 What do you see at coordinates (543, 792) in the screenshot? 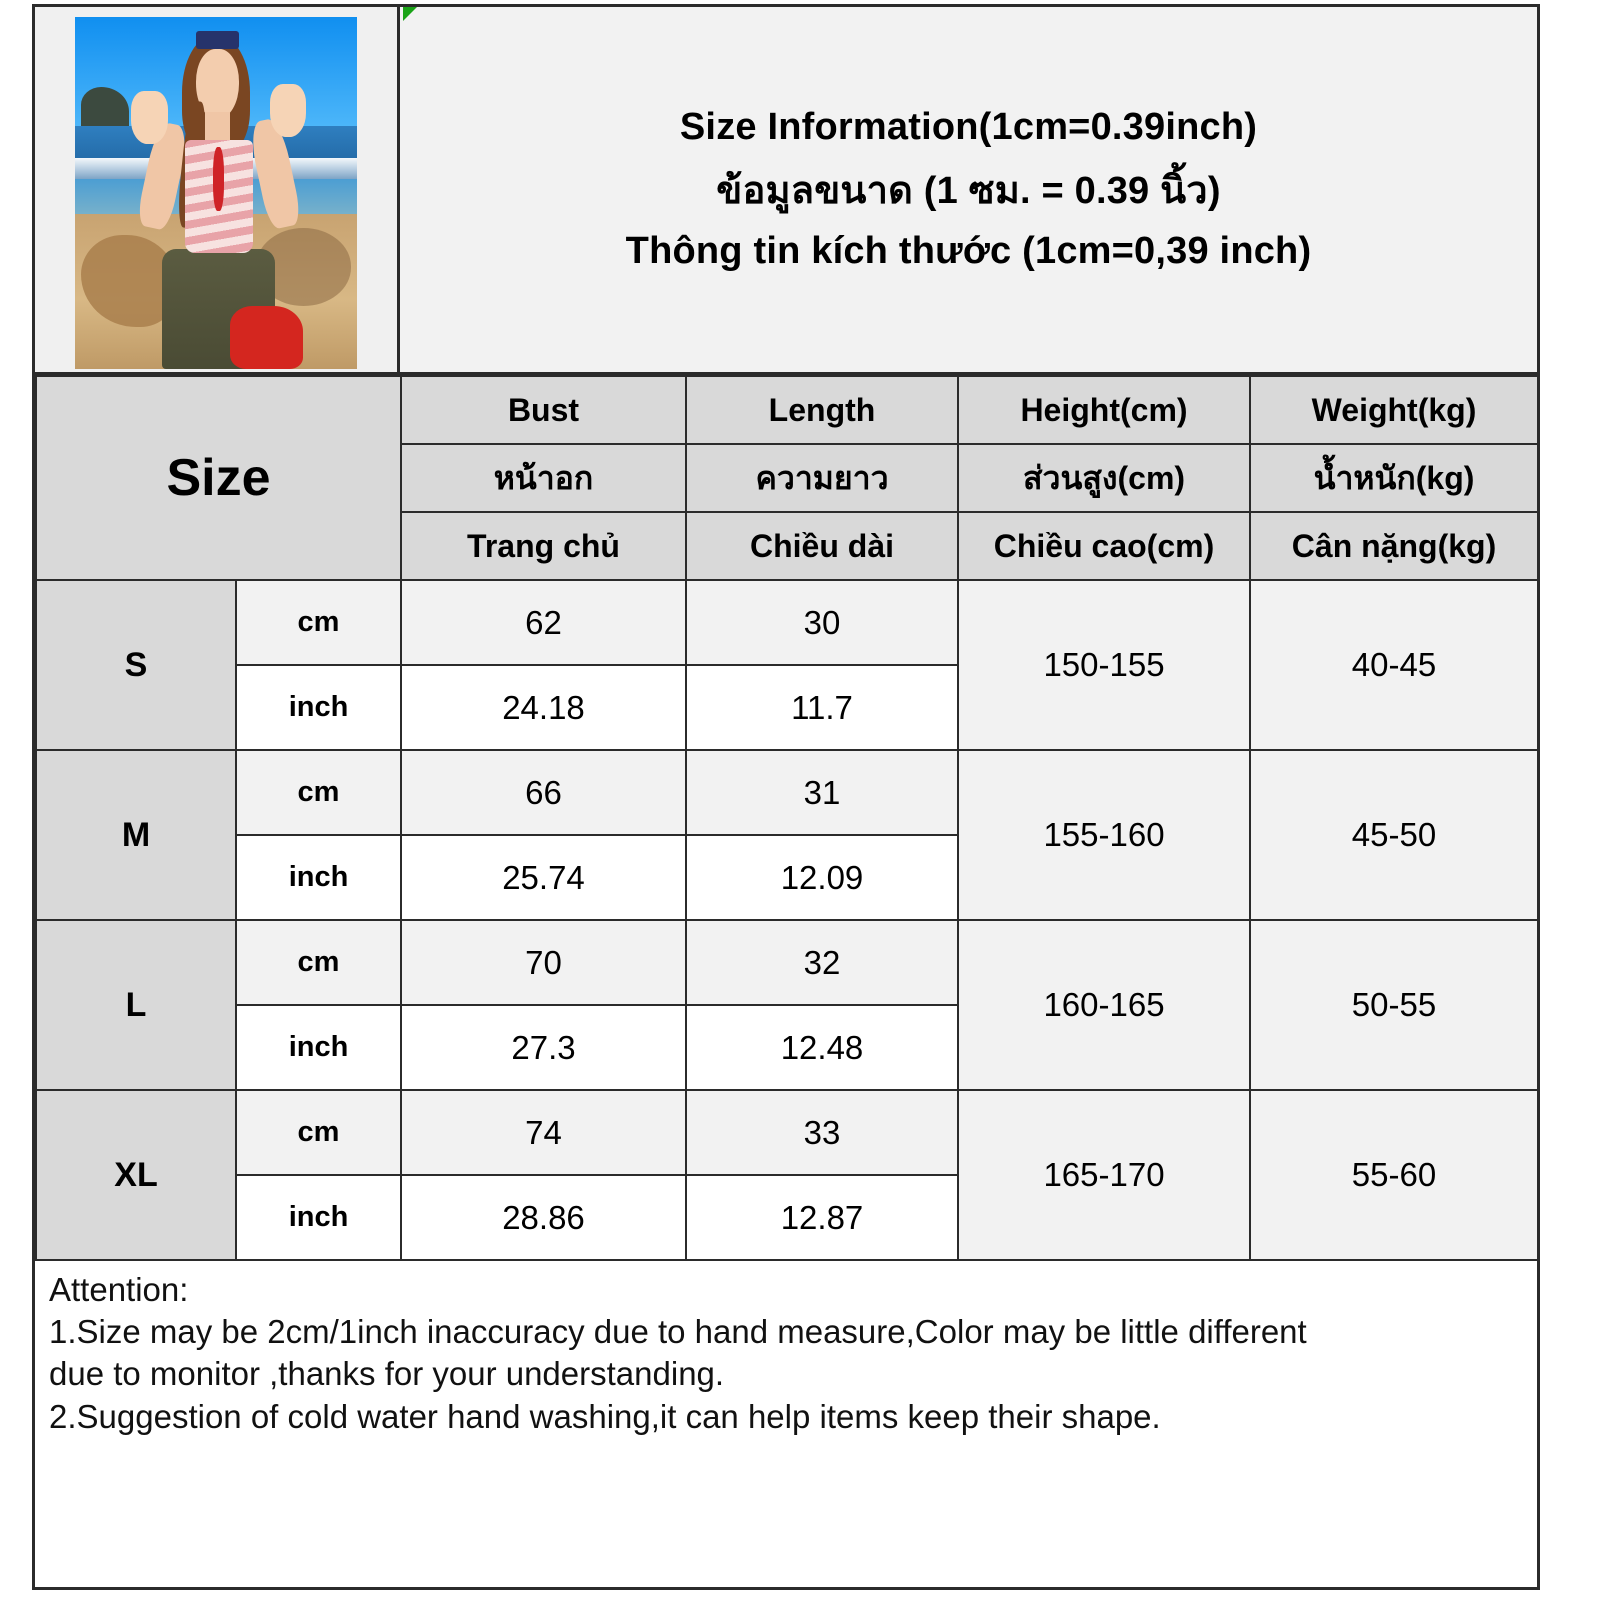
I see `value-bust-cm: 66` at bounding box center [543, 792].